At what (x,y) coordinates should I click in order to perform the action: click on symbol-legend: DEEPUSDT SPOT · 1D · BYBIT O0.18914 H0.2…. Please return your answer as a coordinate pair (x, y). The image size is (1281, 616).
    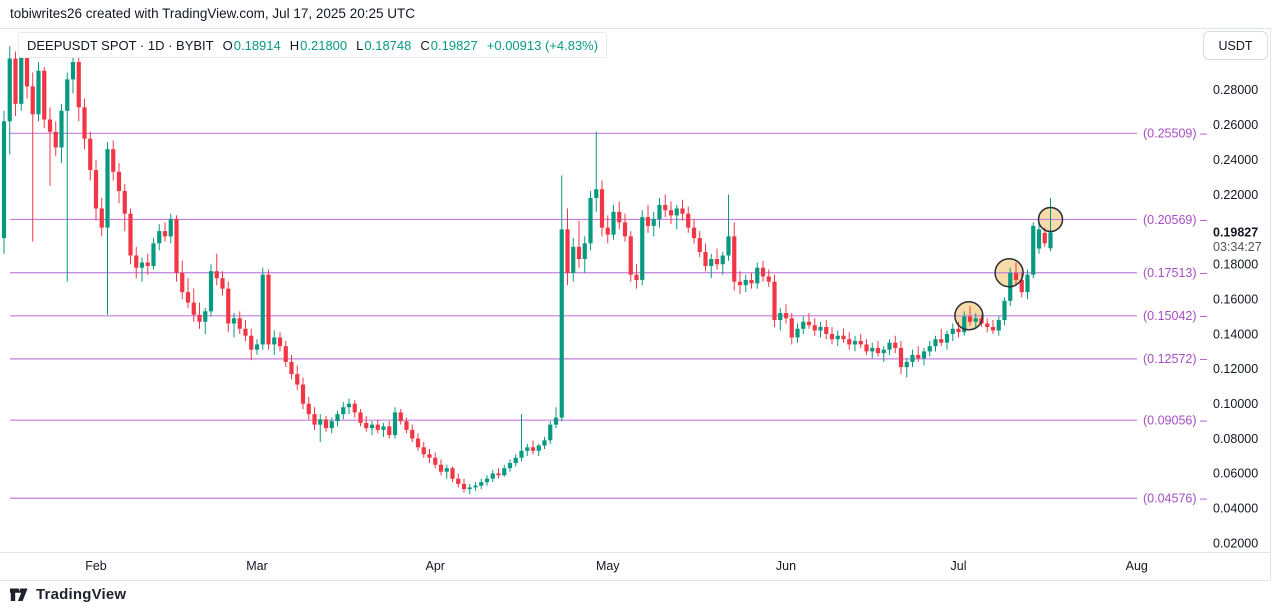
    Looking at the image, I should click on (313, 45).